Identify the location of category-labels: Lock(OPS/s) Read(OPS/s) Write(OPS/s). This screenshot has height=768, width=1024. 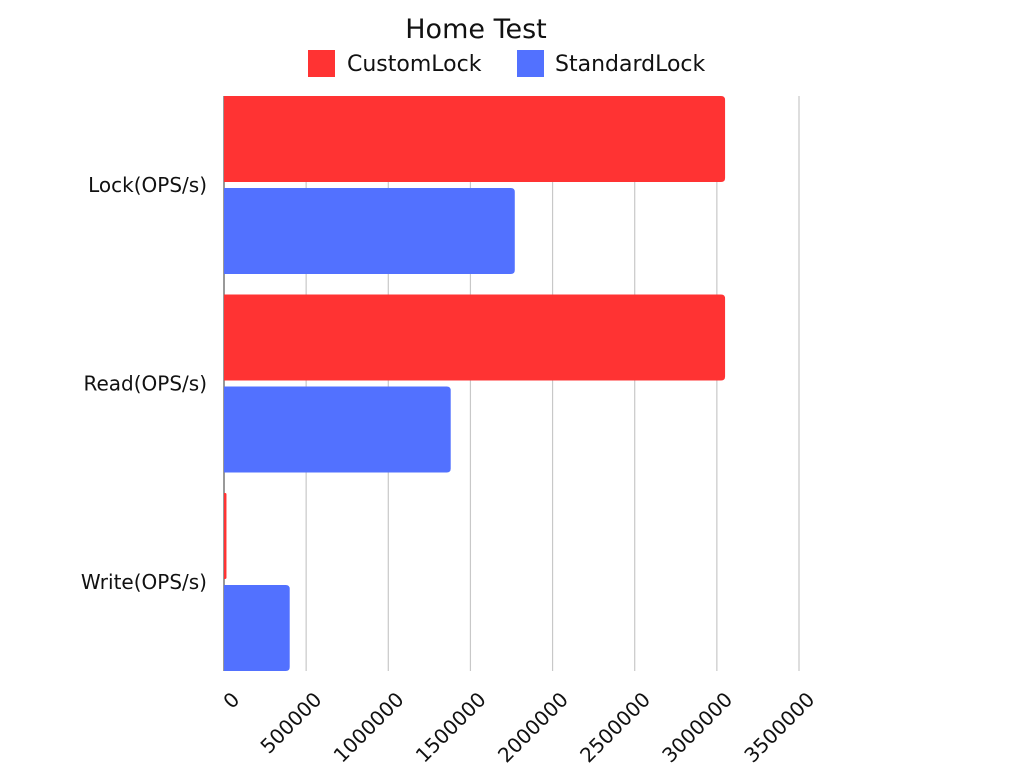
(144, 383).